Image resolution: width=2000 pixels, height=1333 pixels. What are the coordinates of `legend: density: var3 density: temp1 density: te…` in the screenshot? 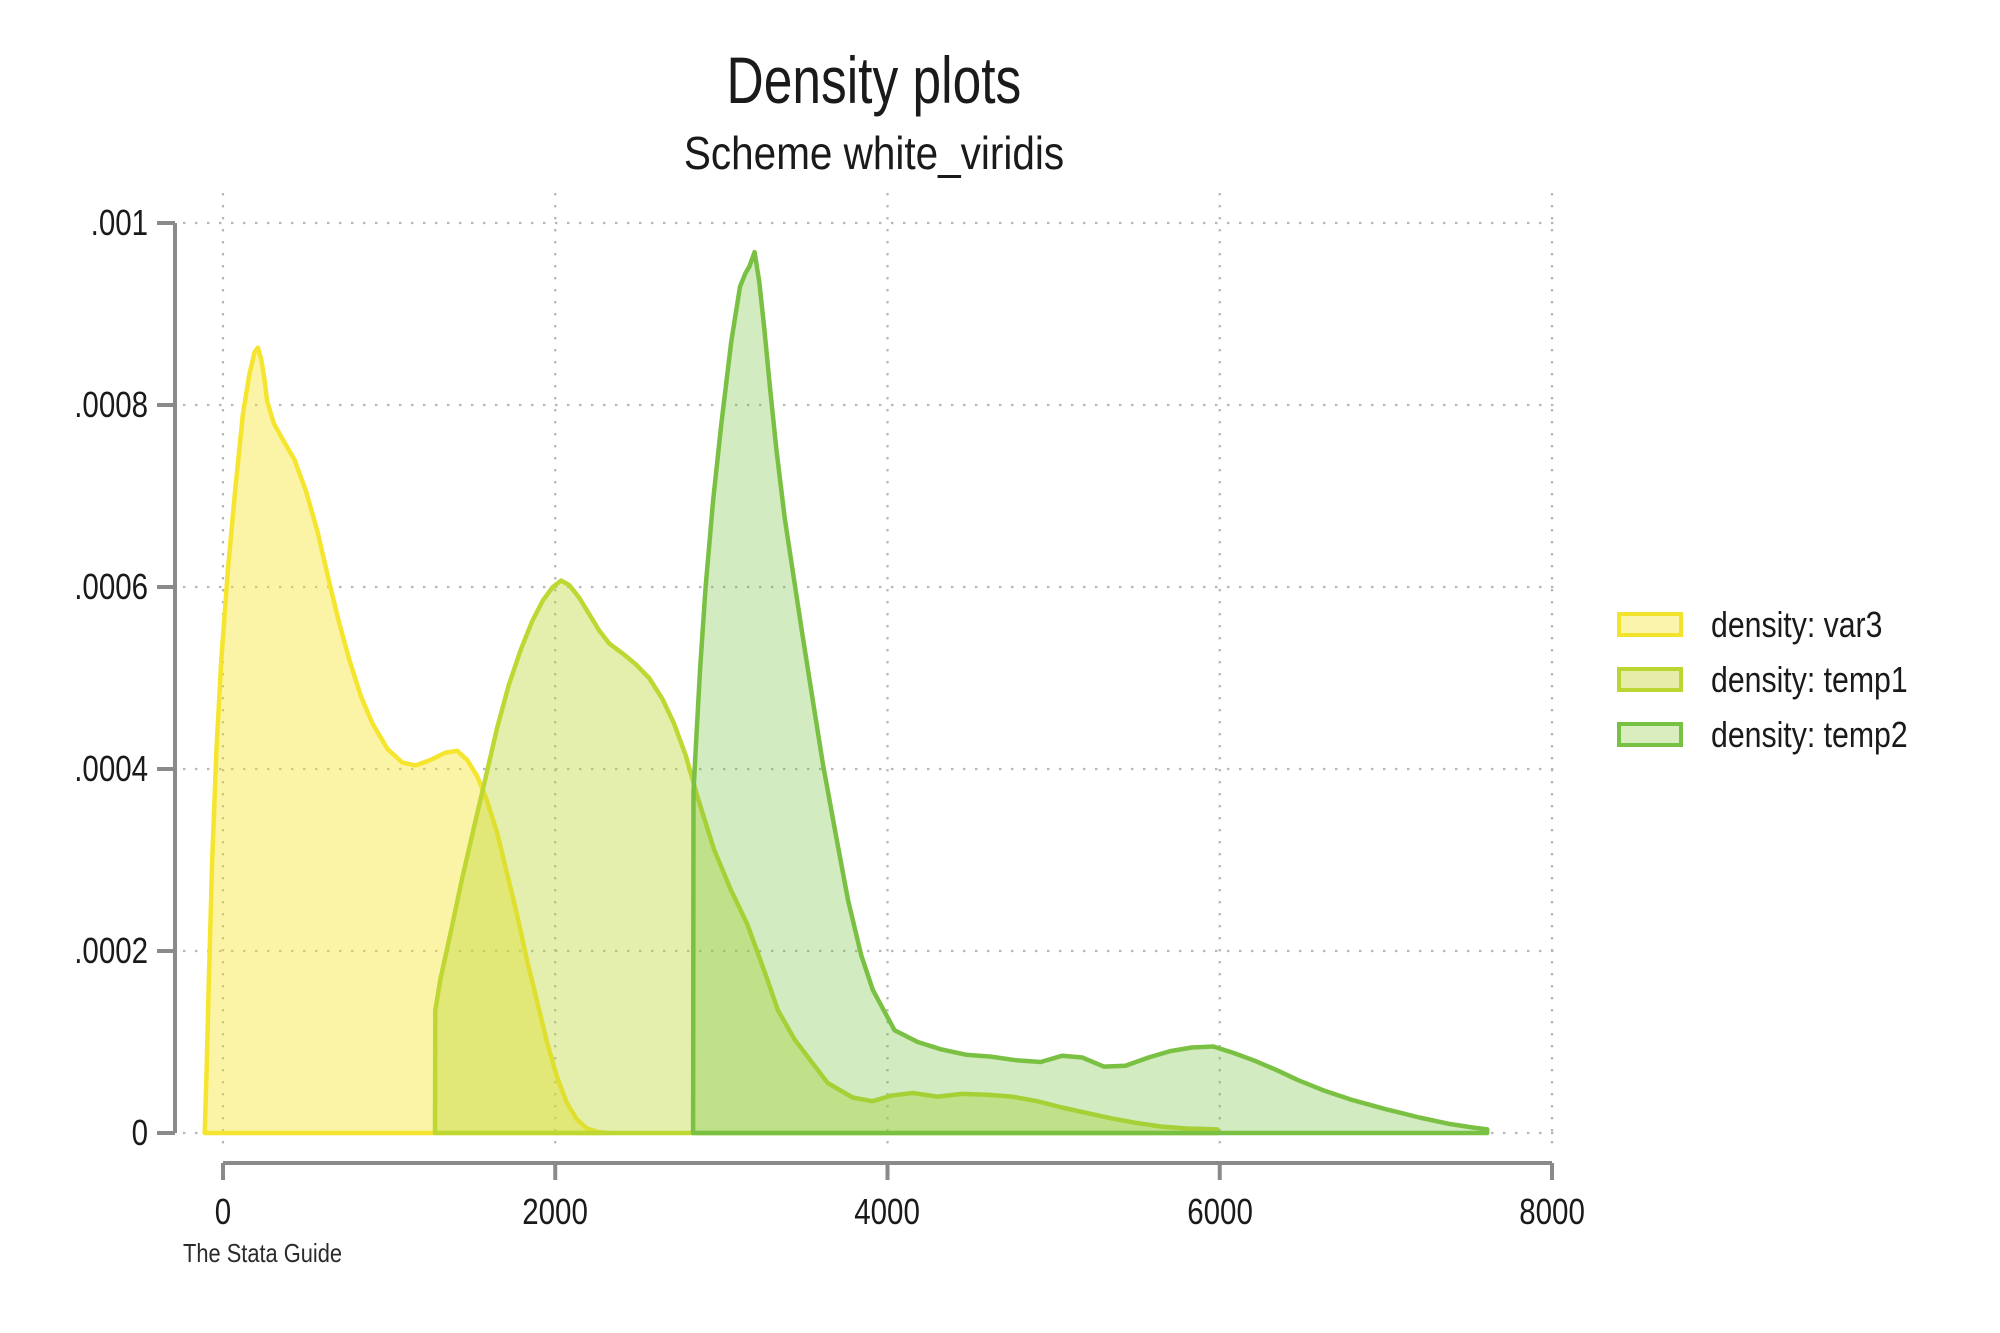 It's located at (1781, 690).